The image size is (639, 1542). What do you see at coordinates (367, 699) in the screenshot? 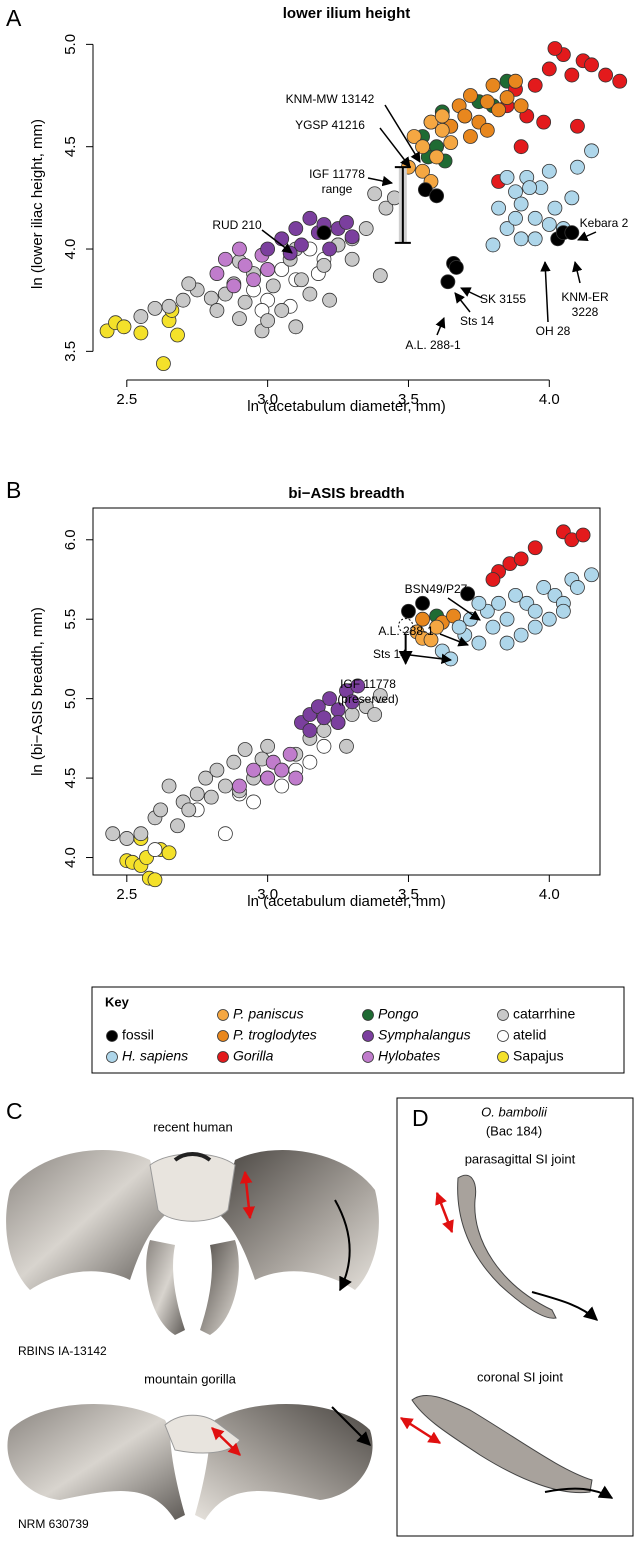
I see `annotation: (preserved)` at bounding box center [367, 699].